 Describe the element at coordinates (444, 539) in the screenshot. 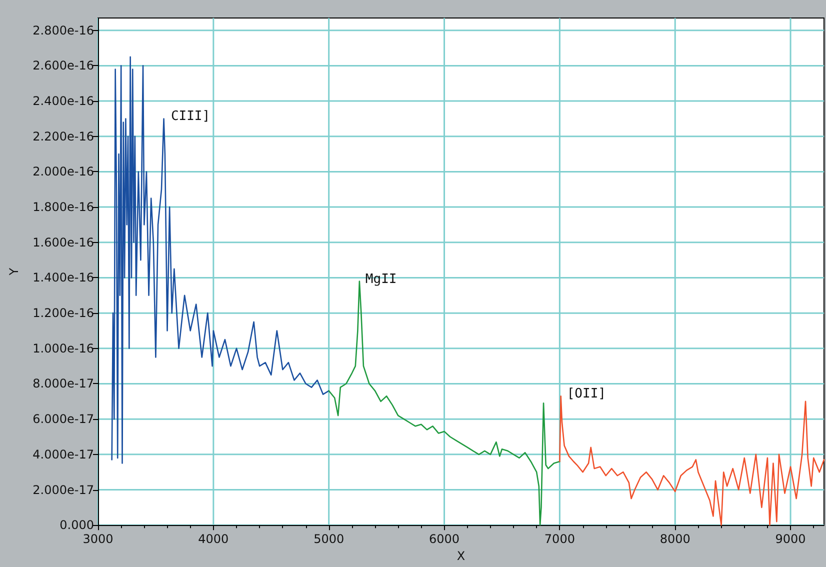

I see `x-tick-label: 6000` at that location.